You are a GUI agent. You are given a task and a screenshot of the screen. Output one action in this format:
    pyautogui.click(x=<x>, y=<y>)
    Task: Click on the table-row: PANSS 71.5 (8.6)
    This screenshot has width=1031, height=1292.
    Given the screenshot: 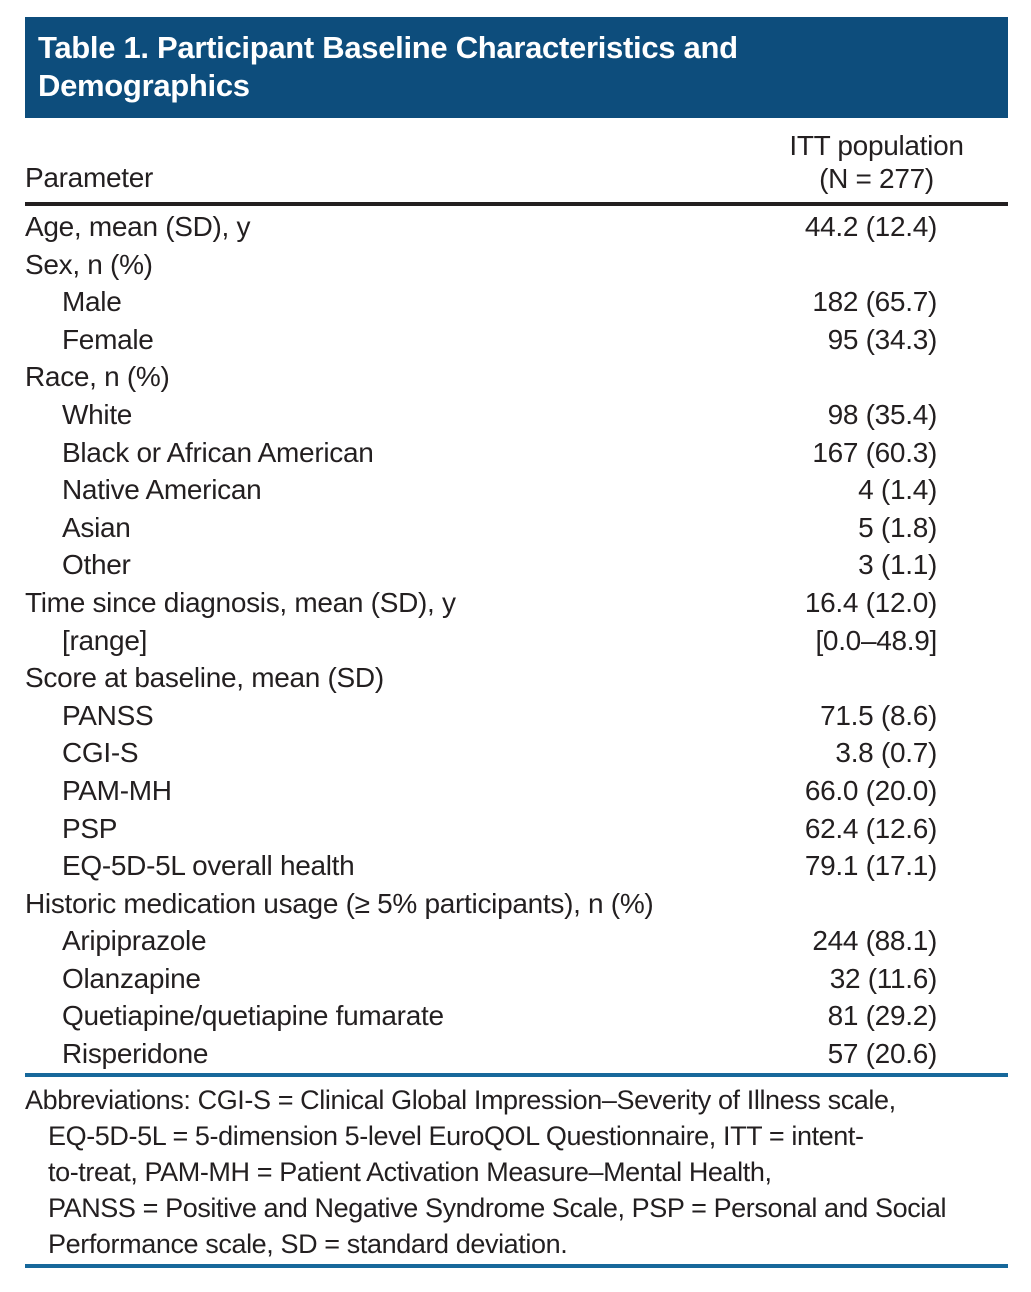 What is the action you would take?
    pyautogui.click(x=516, y=716)
    